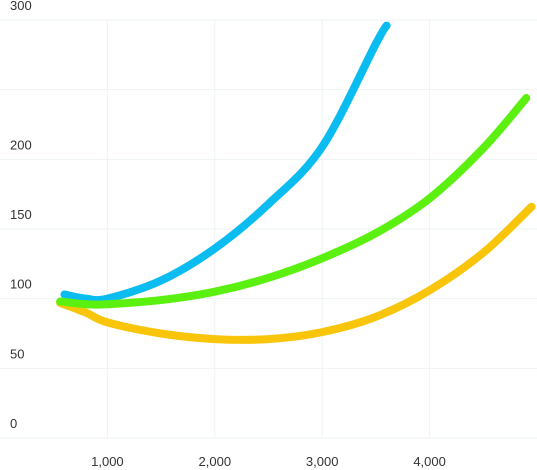 The width and height of the screenshot is (537, 470). What do you see at coordinates (21, 284) in the screenshot?
I see `y-tick-label: 100` at bounding box center [21, 284].